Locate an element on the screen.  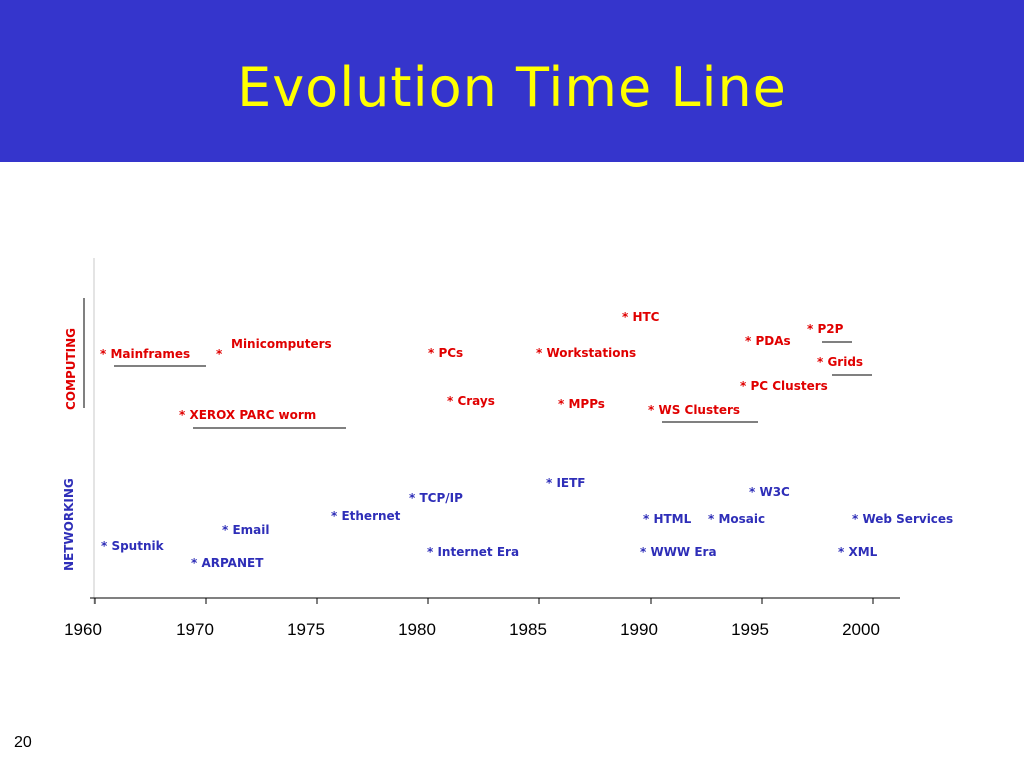
event-ietf: * IETF is located at coordinates (566, 483).